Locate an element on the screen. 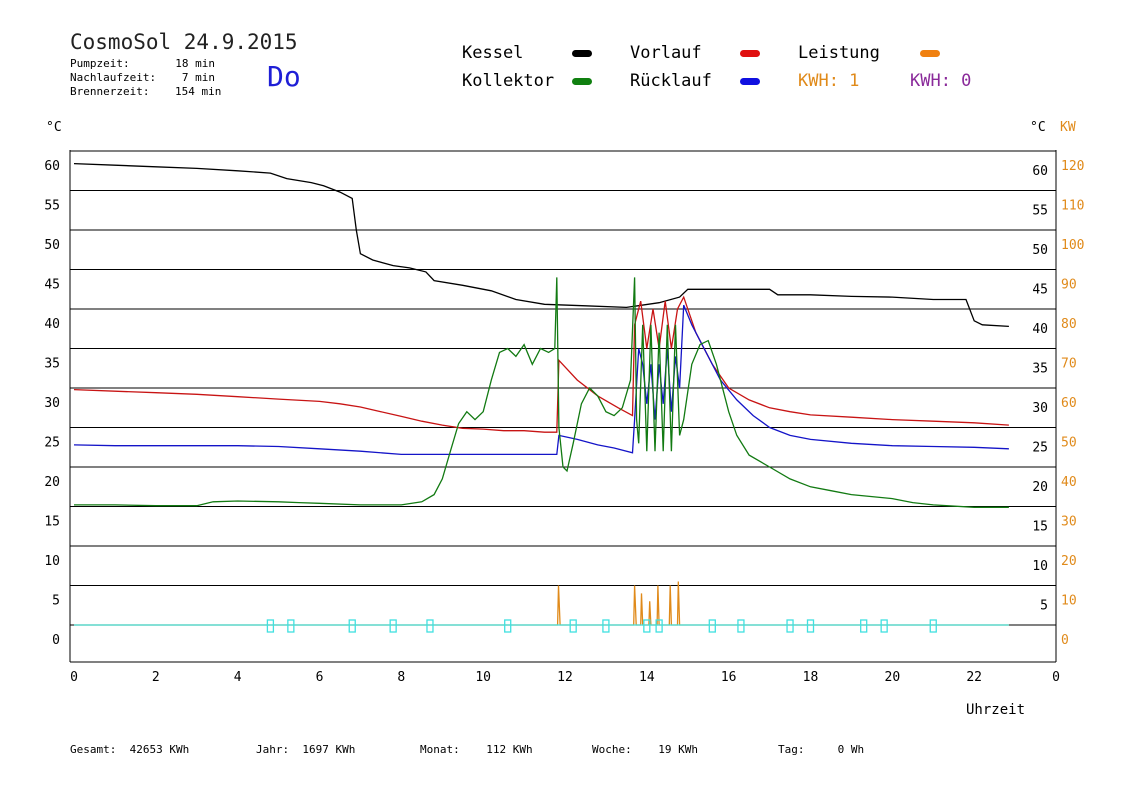 The width and height of the screenshot is (1148, 812). y-tick-right: 10 is located at coordinates (1040, 566).